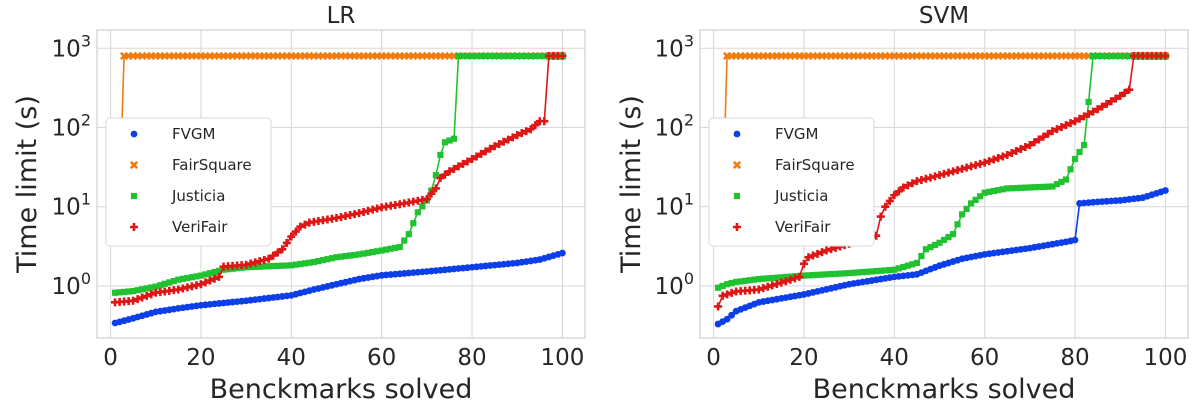  What do you see at coordinates (815, 165) in the screenshot?
I see `legend-label: FairSquare` at bounding box center [815, 165].